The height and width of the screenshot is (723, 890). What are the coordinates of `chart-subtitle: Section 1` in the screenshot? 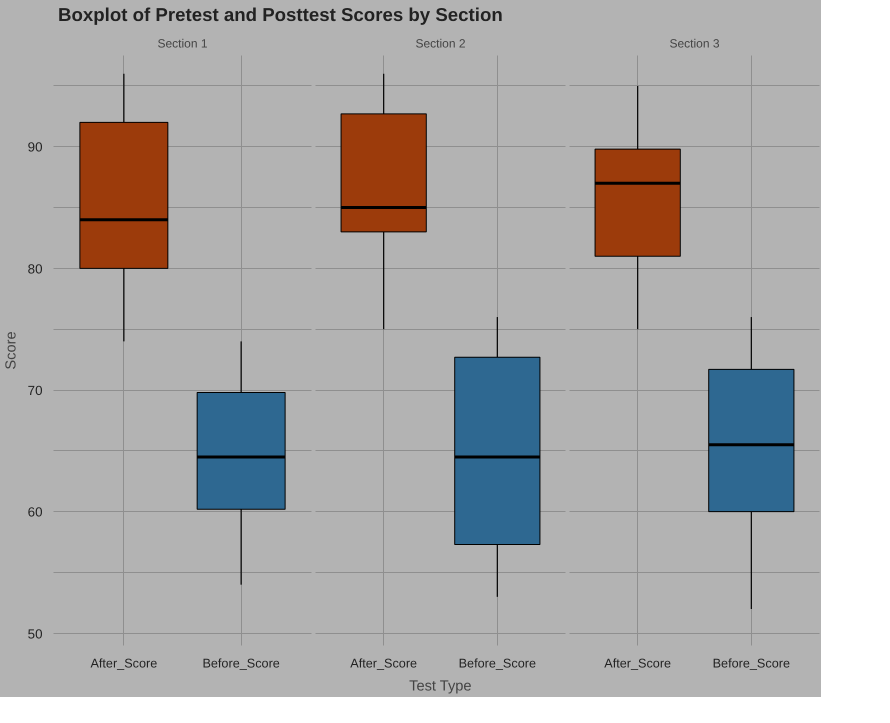 It's located at (182, 43).